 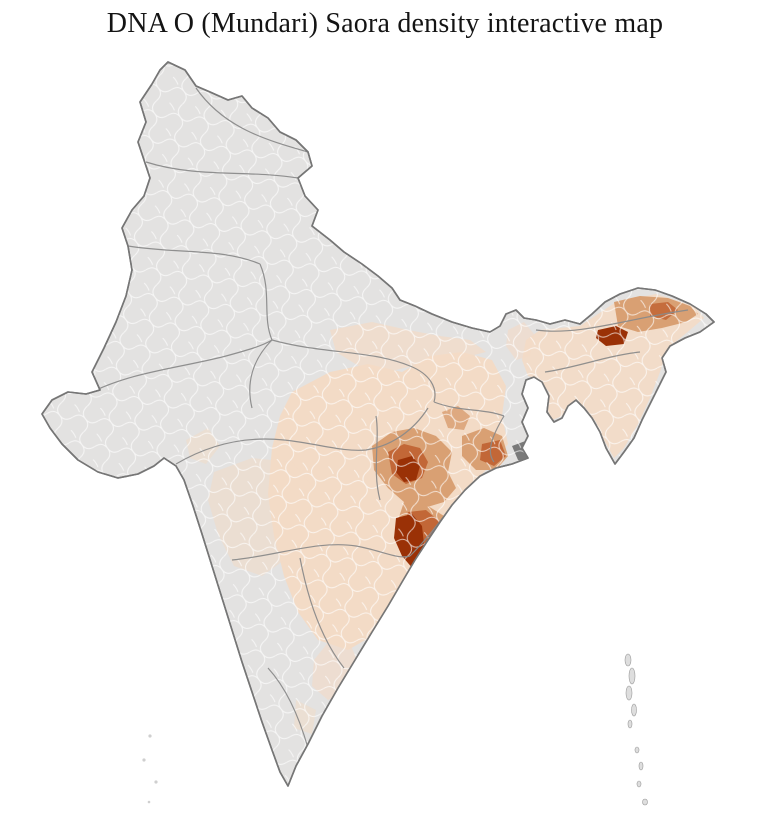 I want to click on andaman-nicobar-islands, so click(x=636, y=729).